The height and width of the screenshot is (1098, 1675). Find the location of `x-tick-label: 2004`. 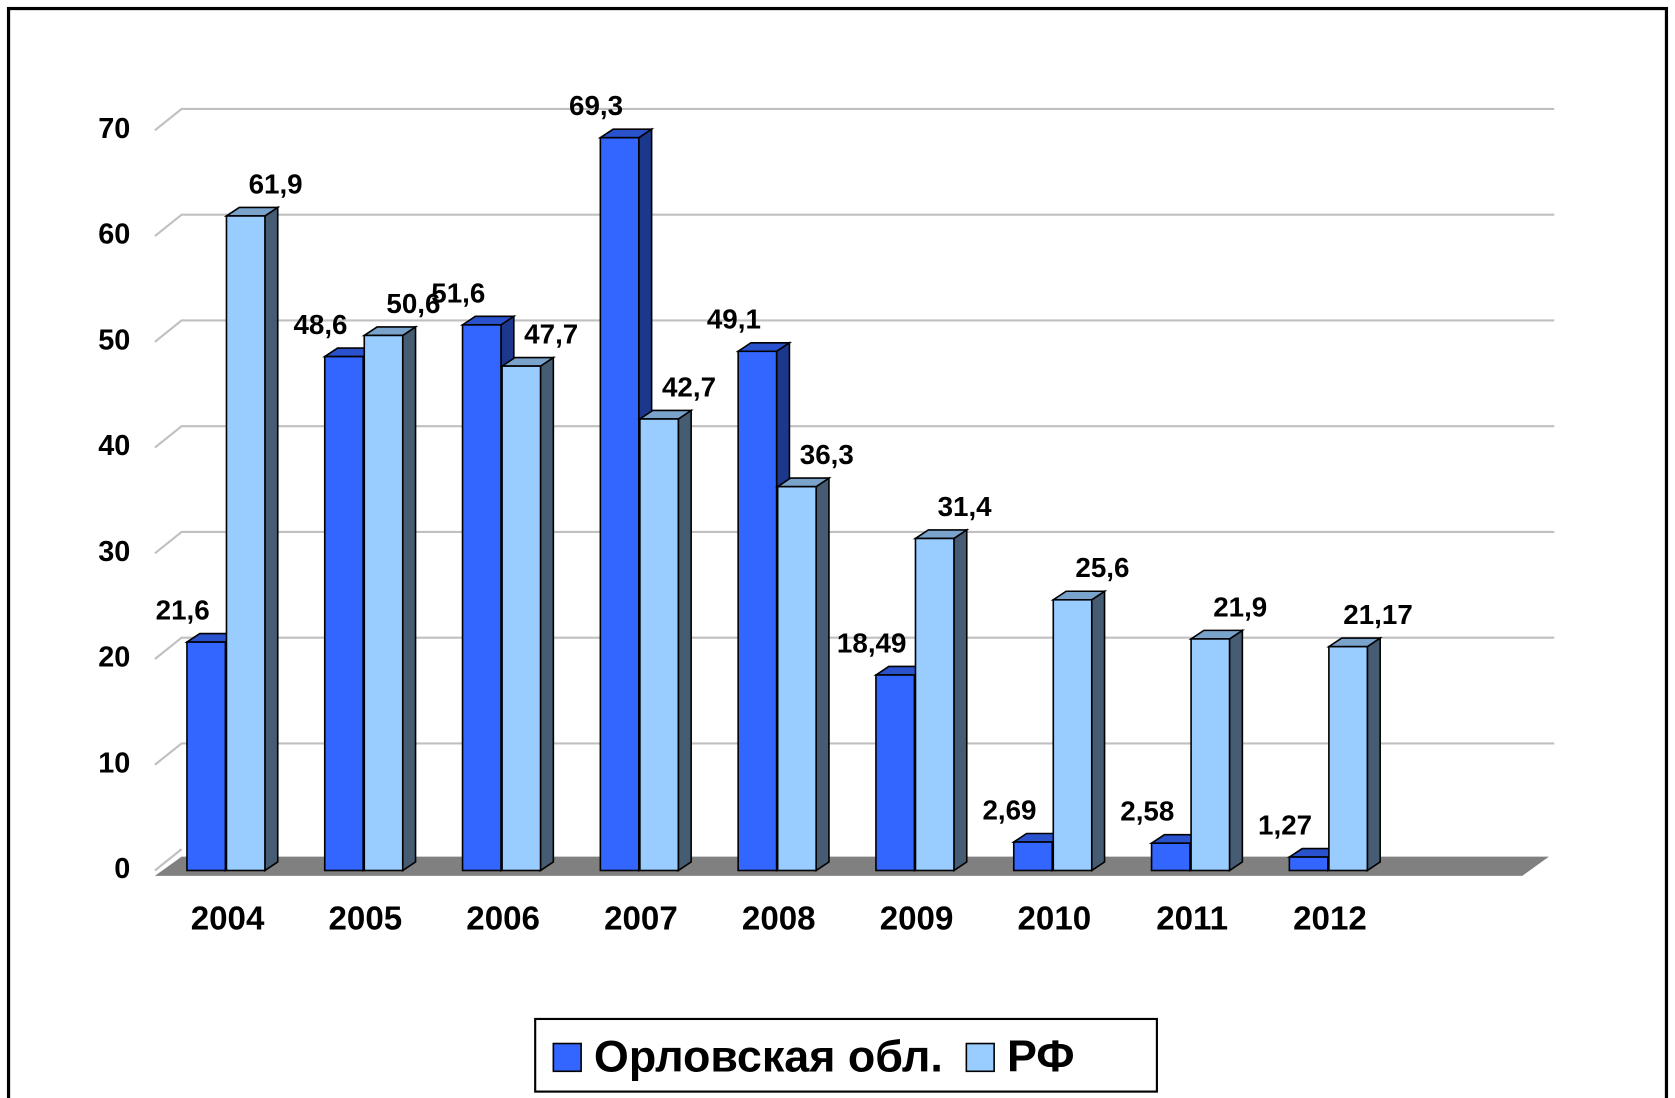

x-tick-label: 2004 is located at coordinates (228, 918).